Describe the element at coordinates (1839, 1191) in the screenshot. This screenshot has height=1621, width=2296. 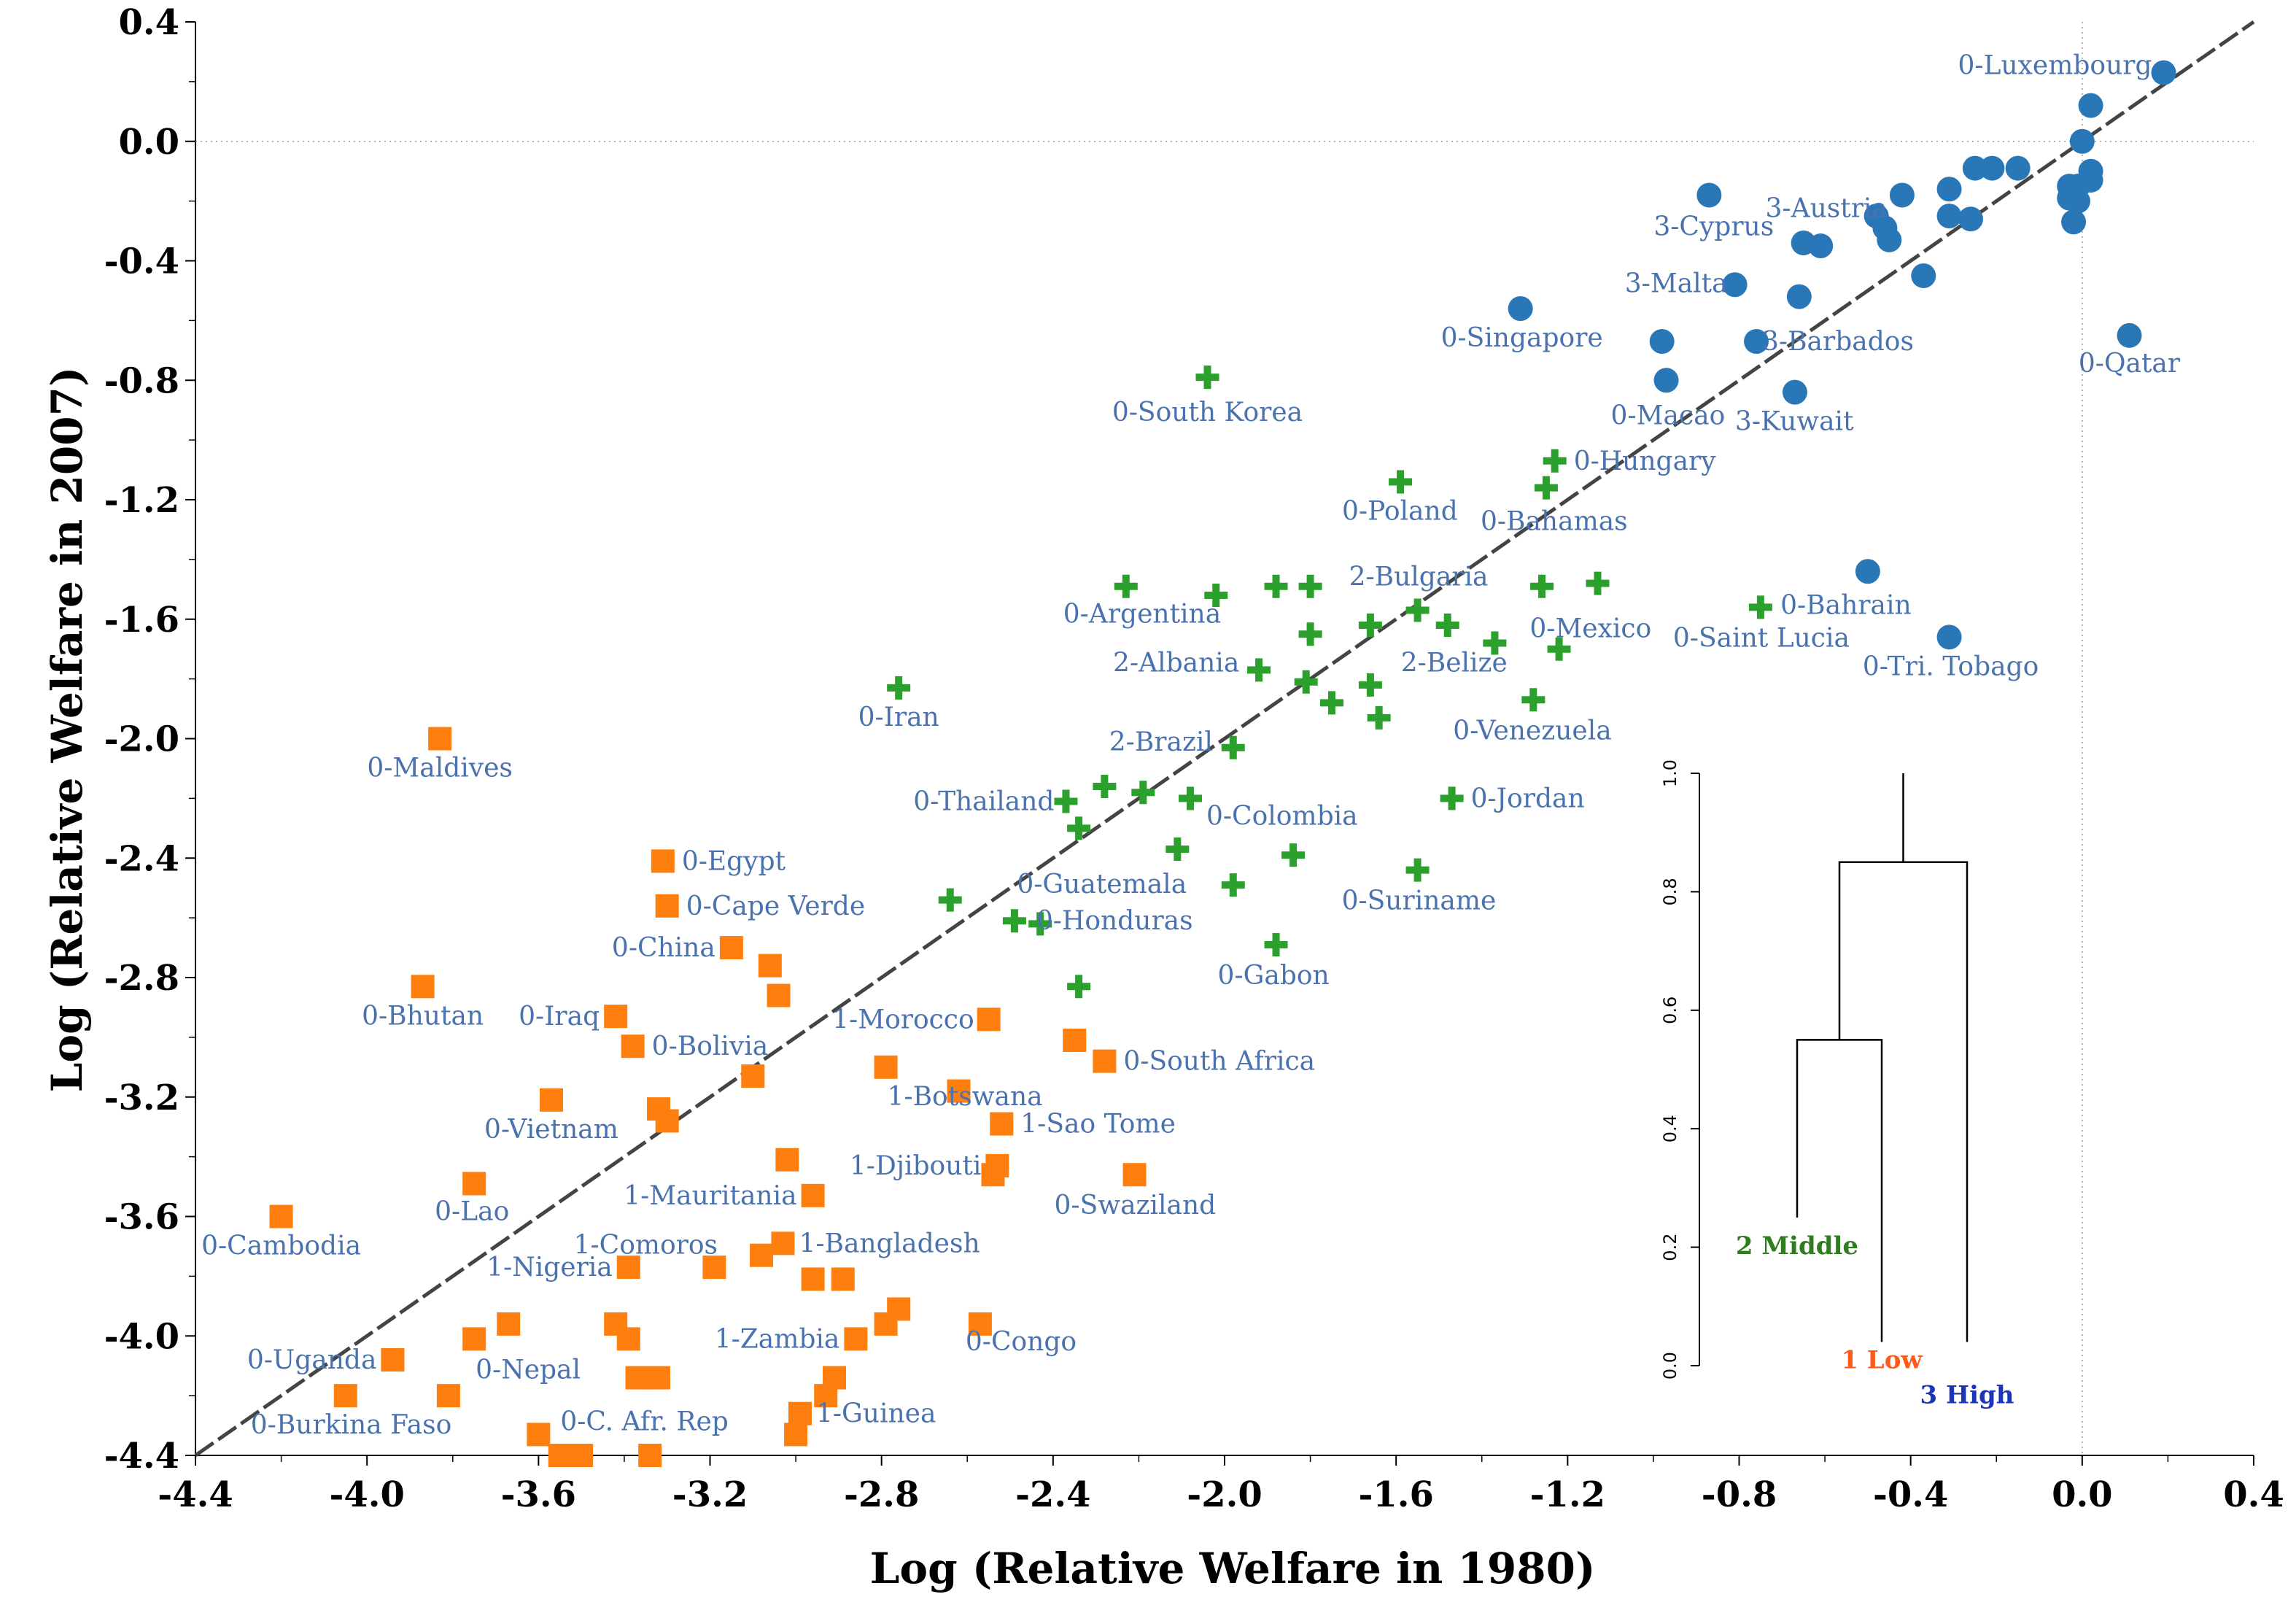
I see `dendrogram-branch-low-middle` at that location.